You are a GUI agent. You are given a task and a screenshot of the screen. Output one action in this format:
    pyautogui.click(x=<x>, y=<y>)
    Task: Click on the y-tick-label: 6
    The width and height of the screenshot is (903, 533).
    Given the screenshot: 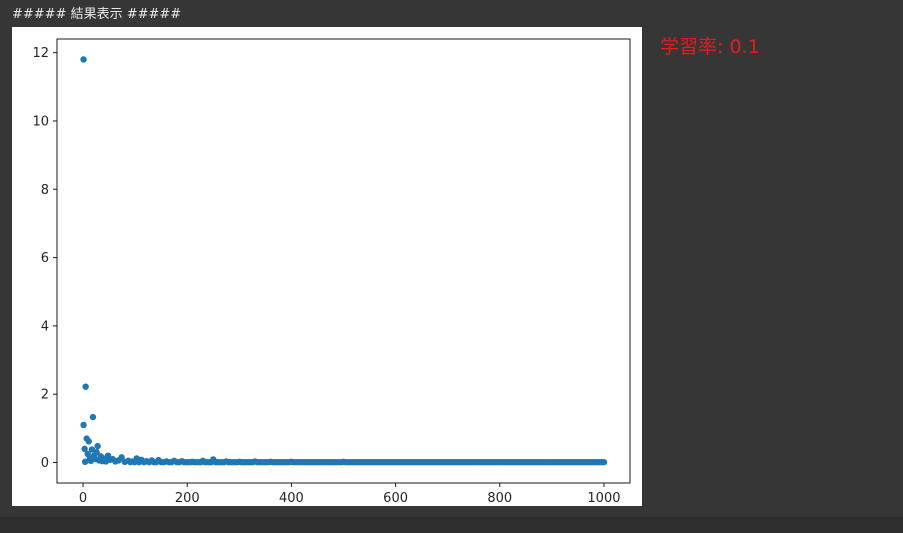 What is the action you would take?
    pyautogui.click(x=45, y=258)
    